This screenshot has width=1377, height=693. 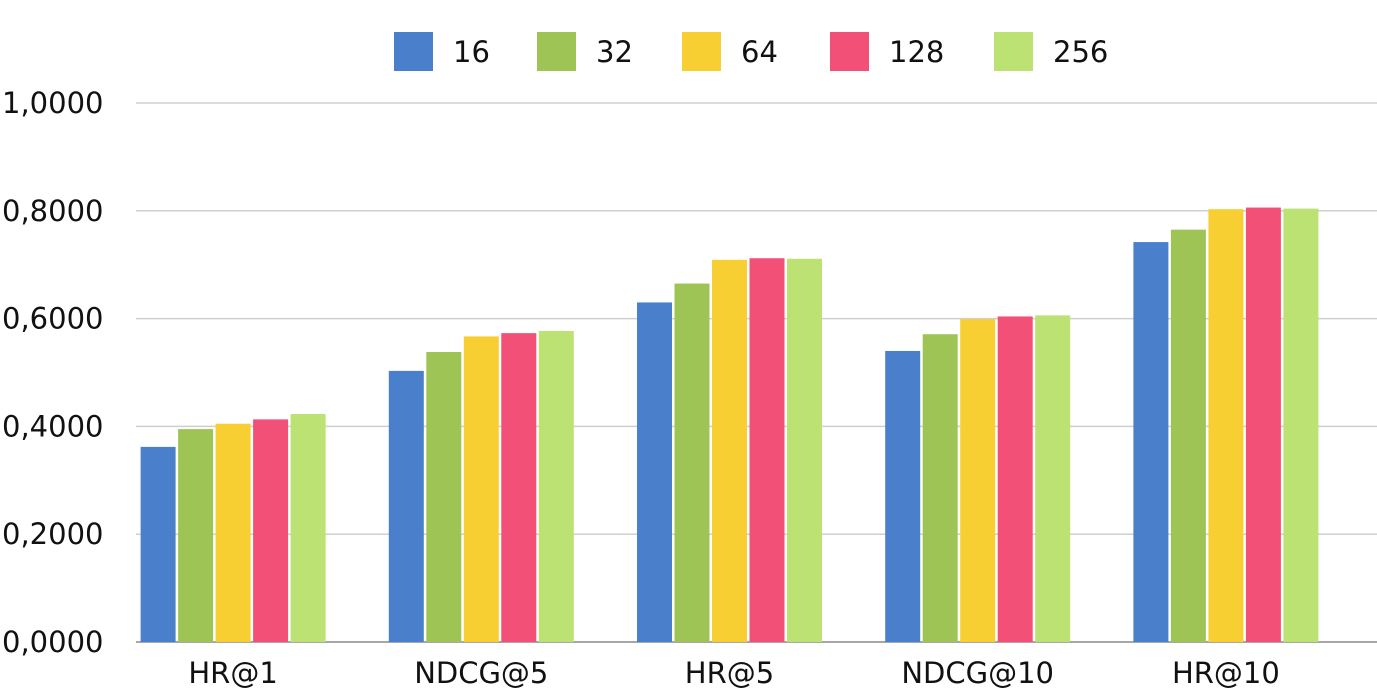 I want to click on legend-label: 64, so click(x=759, y=52).